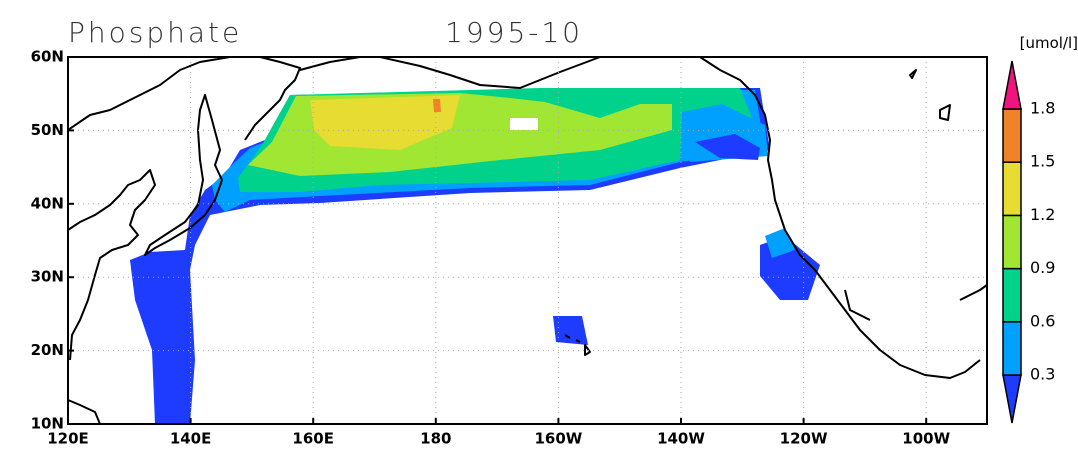 The width and height of the screenshot is (1078, 470). What do you see at coordinates (435, 439) in the screenshot?
I see `lon-label: 180` at bounding box center [435, 439].